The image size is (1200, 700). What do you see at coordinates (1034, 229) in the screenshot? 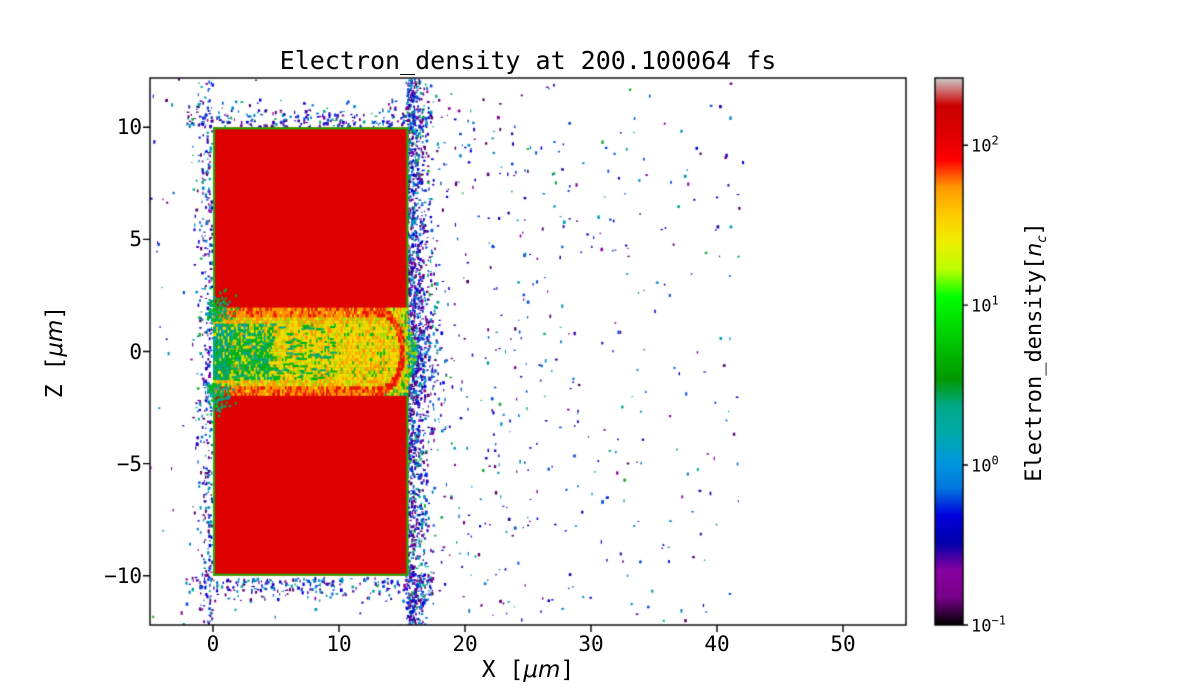
I see `colorbar-label-close: ]` at bounding box center [1034, 229].